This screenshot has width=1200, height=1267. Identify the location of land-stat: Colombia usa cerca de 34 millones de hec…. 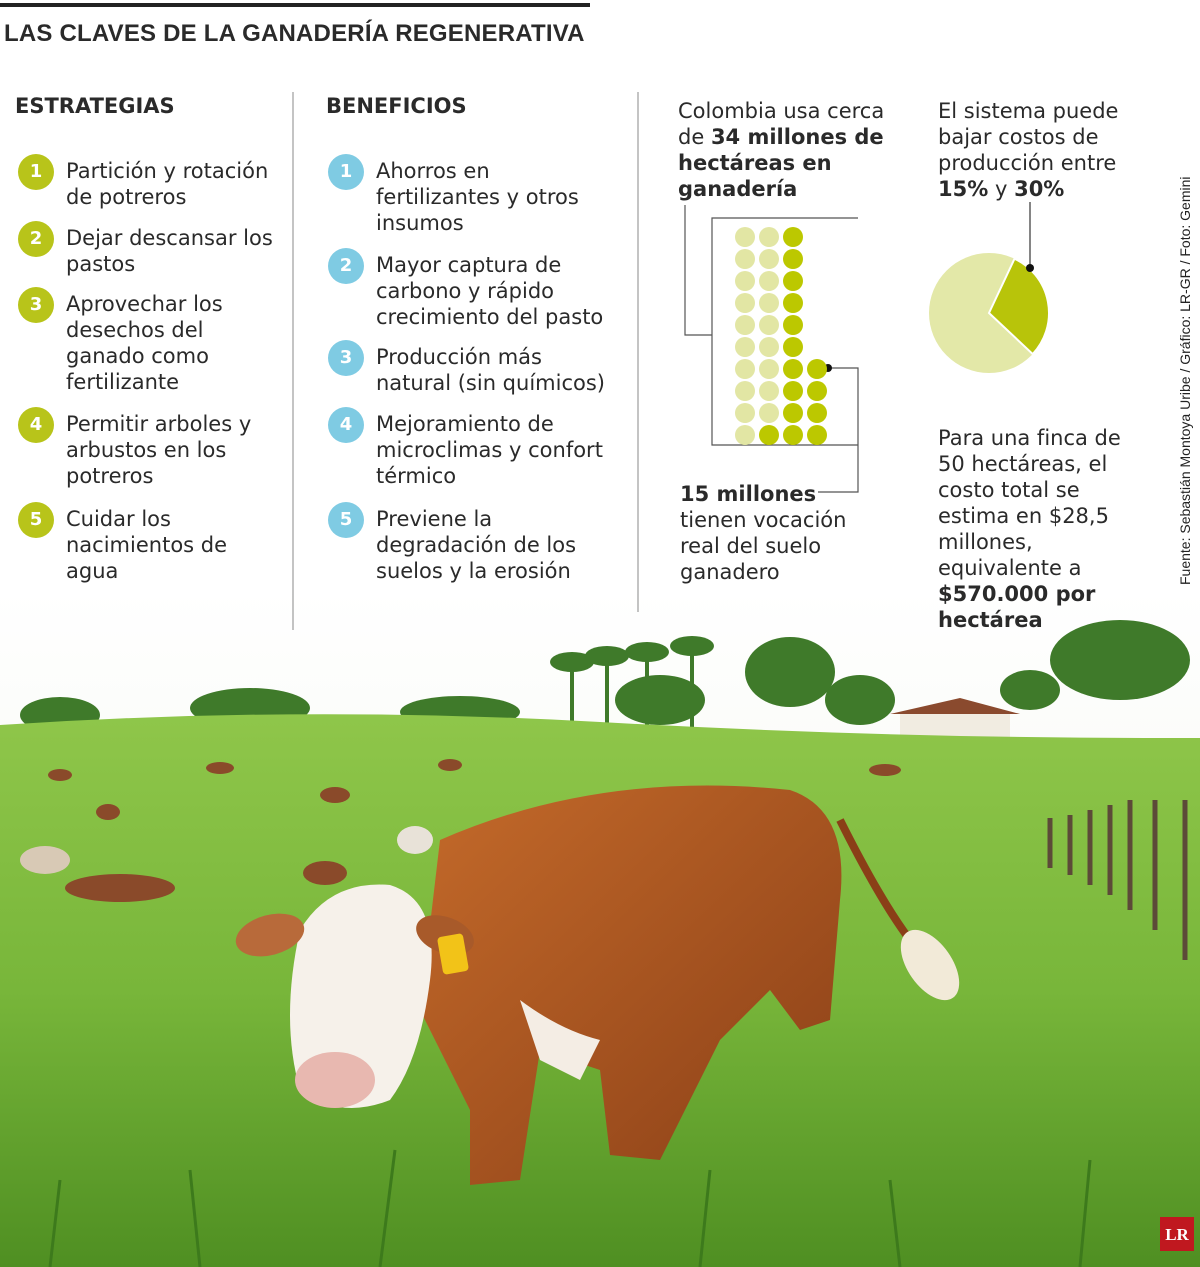
(785, 150).